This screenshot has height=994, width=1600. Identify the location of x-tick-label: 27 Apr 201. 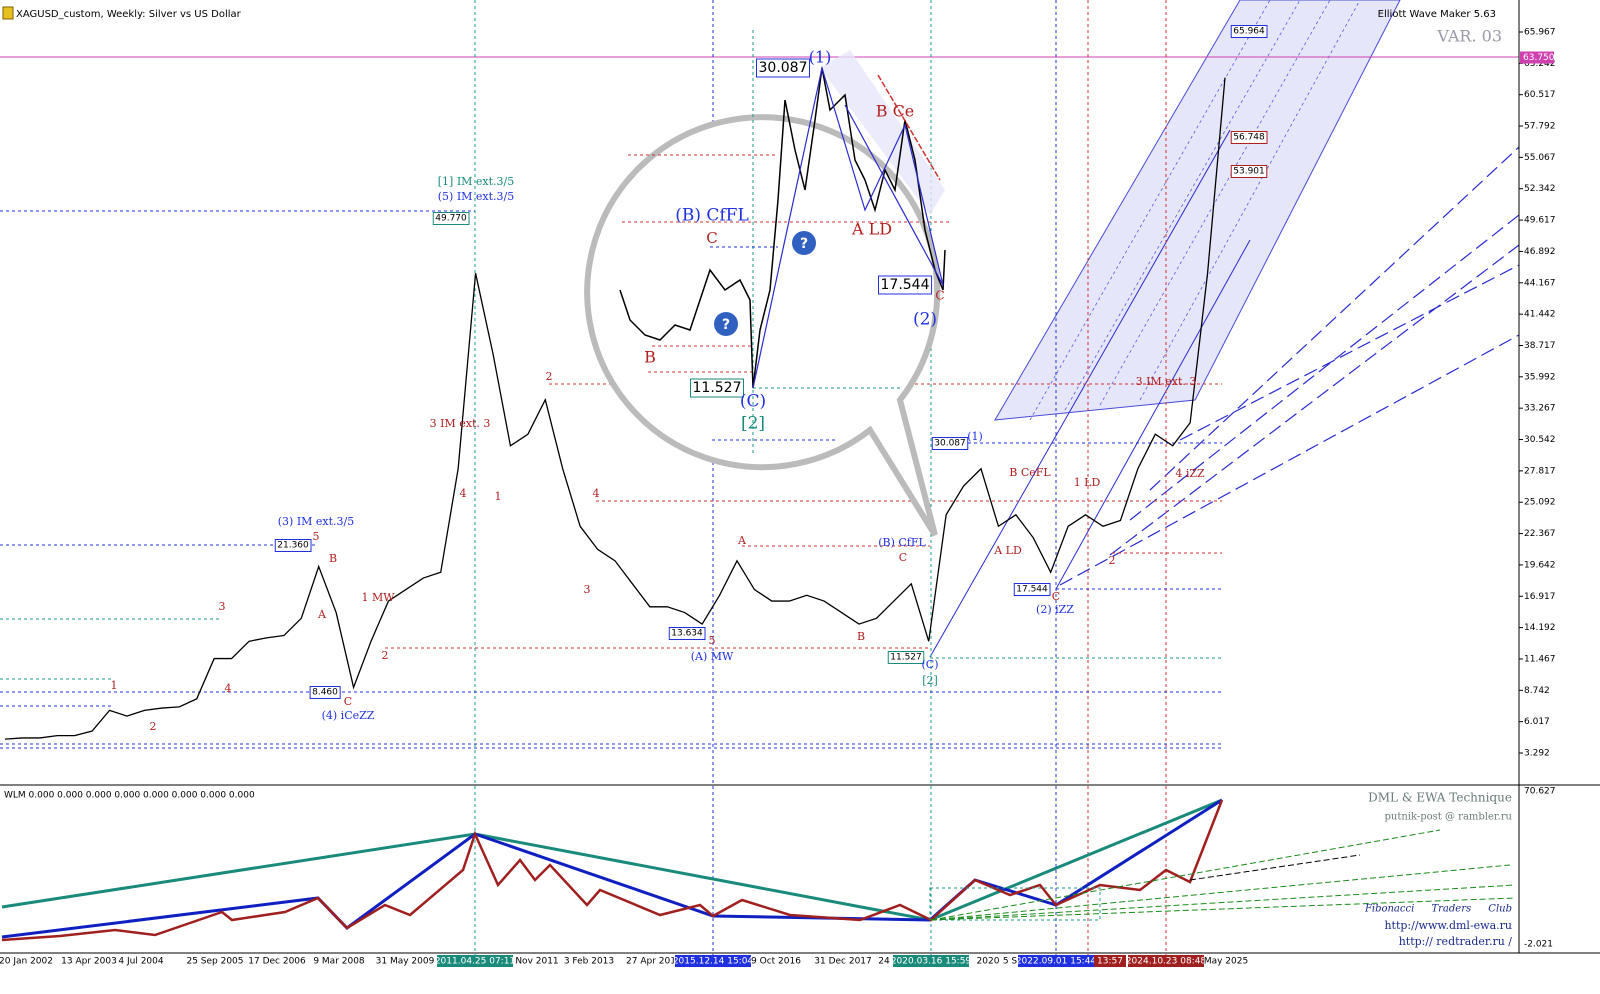
(651, 962).